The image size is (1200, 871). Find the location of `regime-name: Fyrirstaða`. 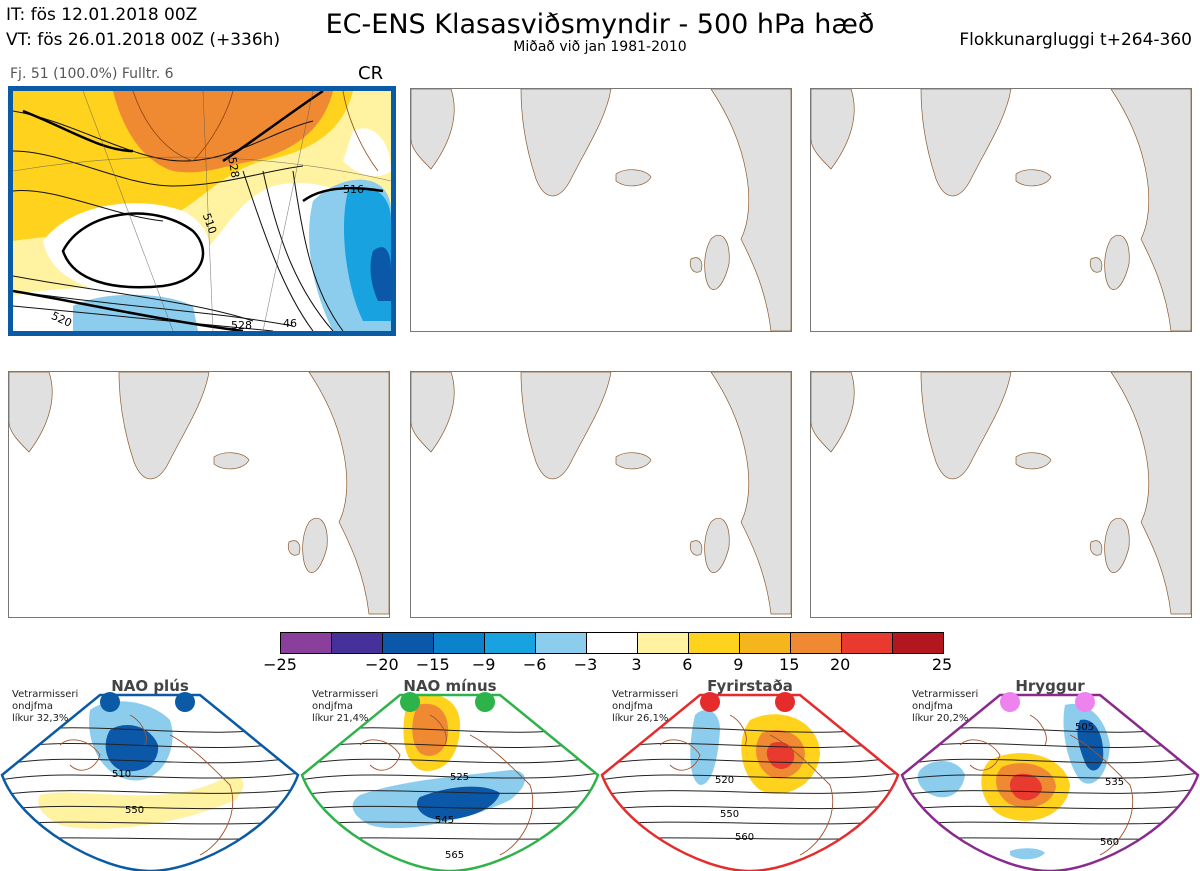

regime-name: Fyrirstaða is located at coordinates (750, 686).